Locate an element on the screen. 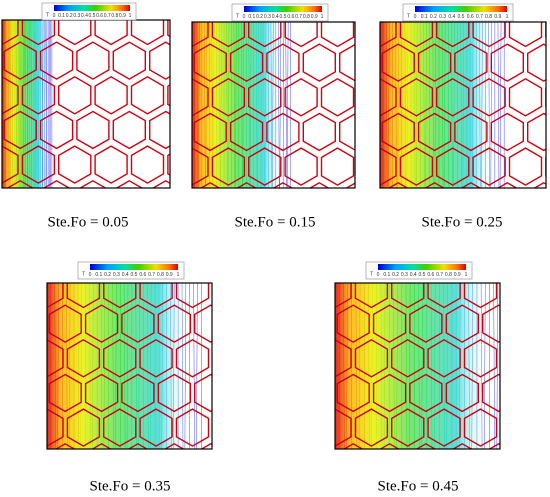 This screenshot has height=497, width=550. plot-area is located at coordinates (86, 104).